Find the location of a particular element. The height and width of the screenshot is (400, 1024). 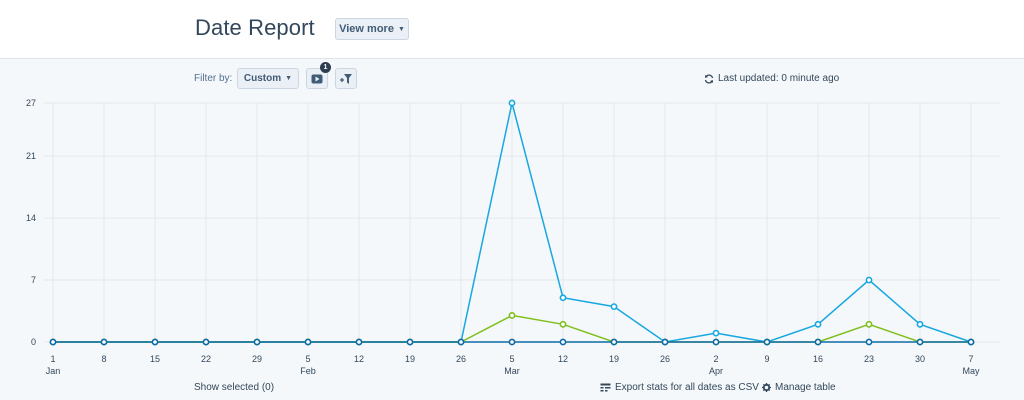

last-updated: Last updated: 0 minute ago is located at coordinates (771, 78).